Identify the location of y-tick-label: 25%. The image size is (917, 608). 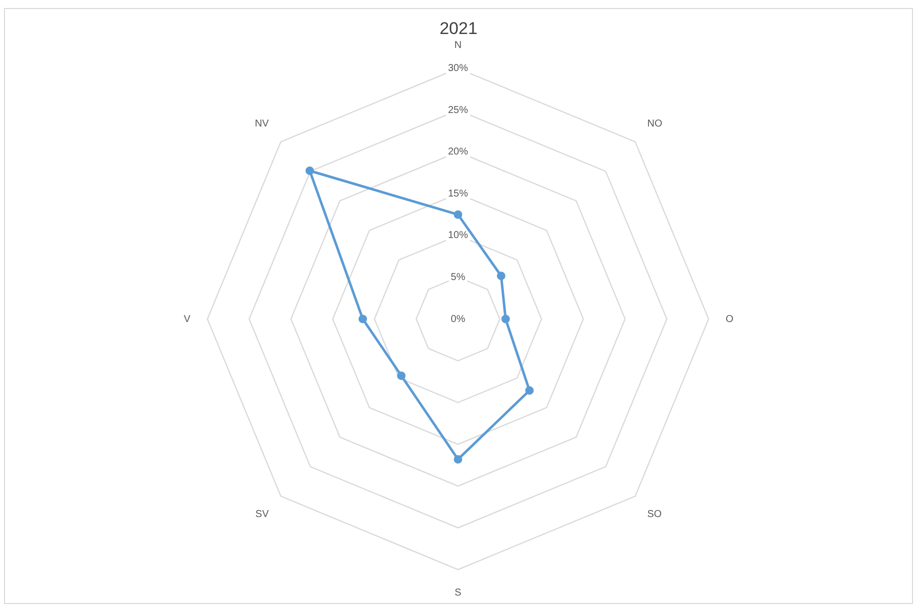
(458, 110).